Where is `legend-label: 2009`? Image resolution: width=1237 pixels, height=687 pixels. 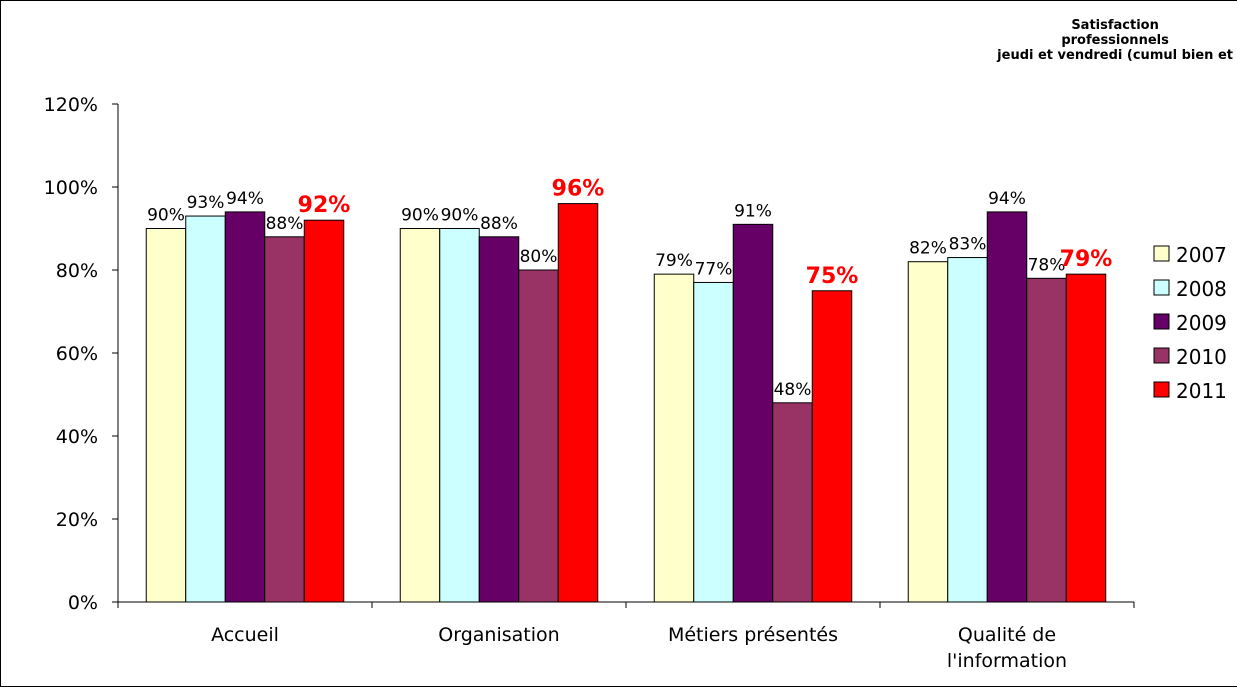
legend-label: 2009 is located at coordinates (1201, 323).